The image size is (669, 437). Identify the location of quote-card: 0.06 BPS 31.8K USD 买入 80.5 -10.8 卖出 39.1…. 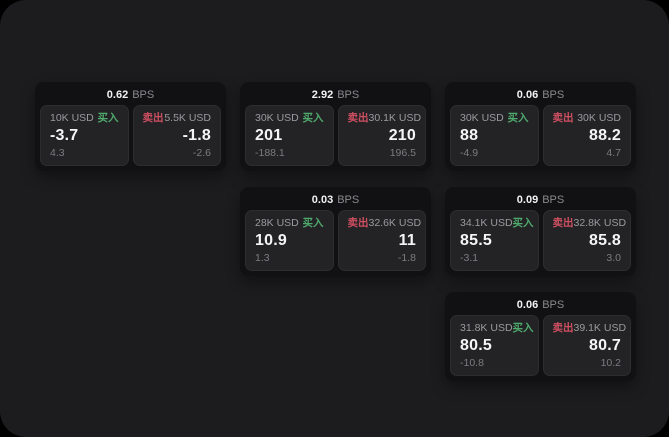
(540, 336).